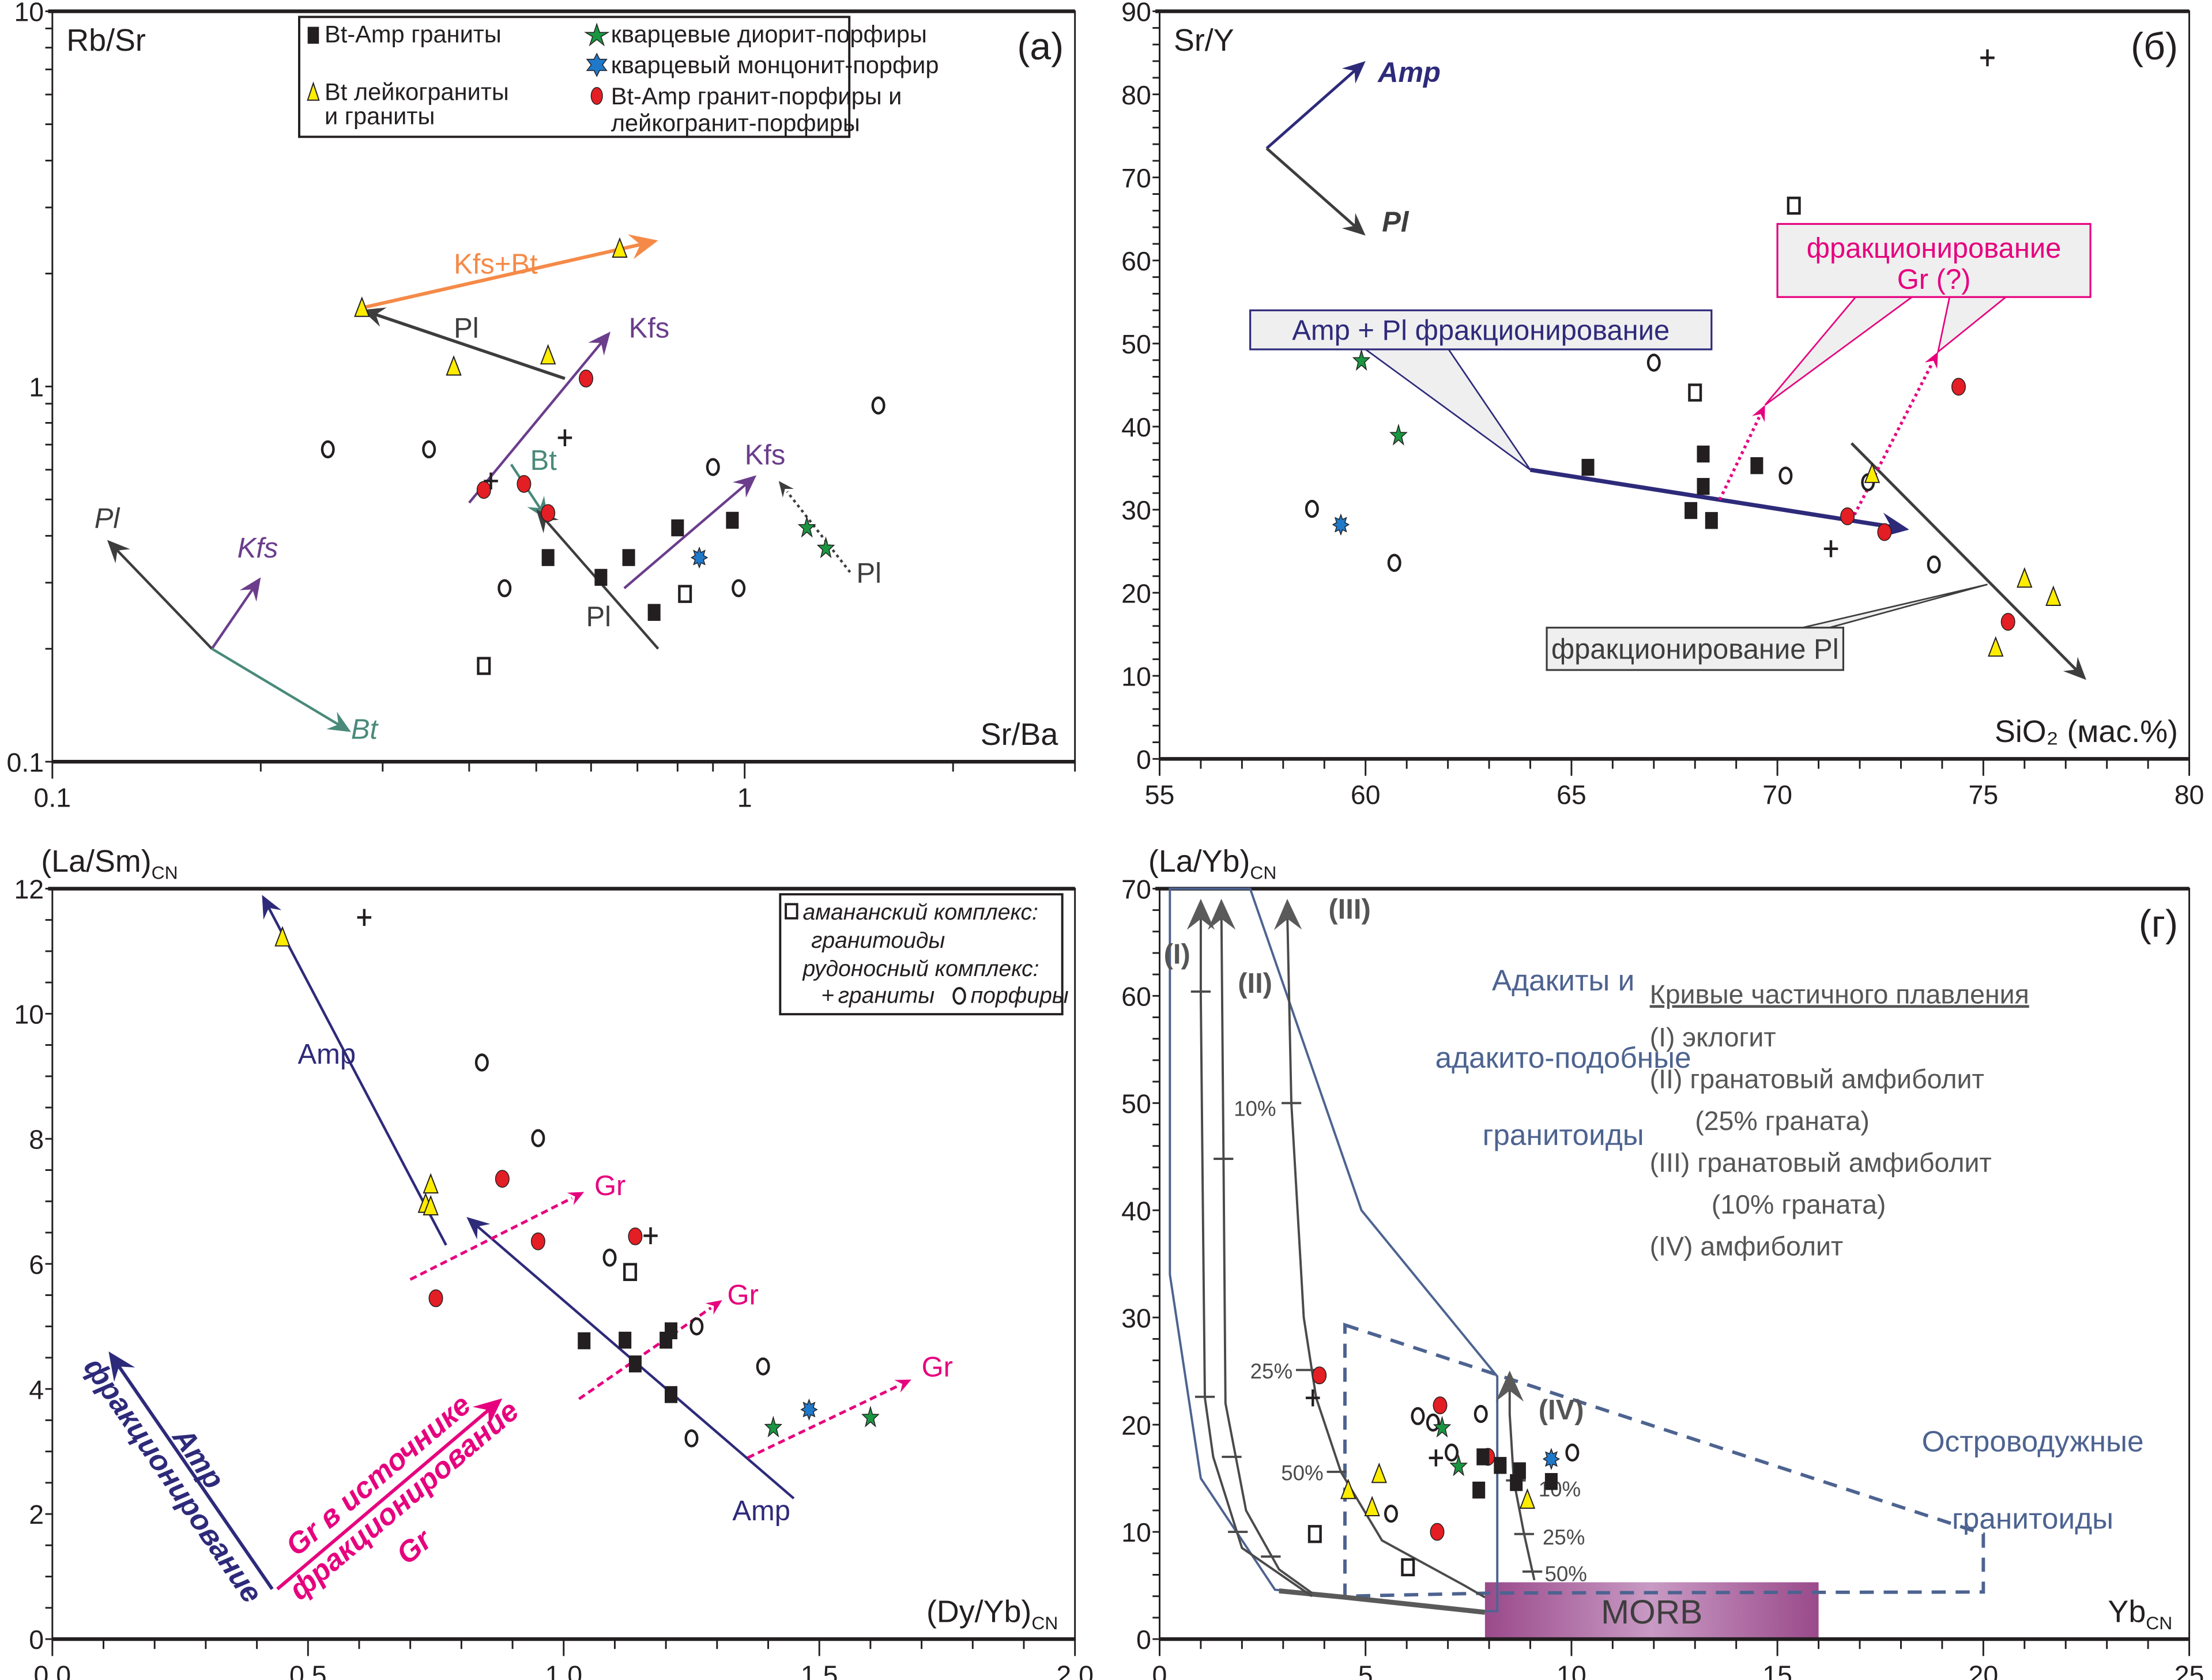 The height and width of the screenshot is (1680, 2212). Describe the element at coordinates (1040, 46) in the screenshot. I see `panel-label: (а)` at that location.